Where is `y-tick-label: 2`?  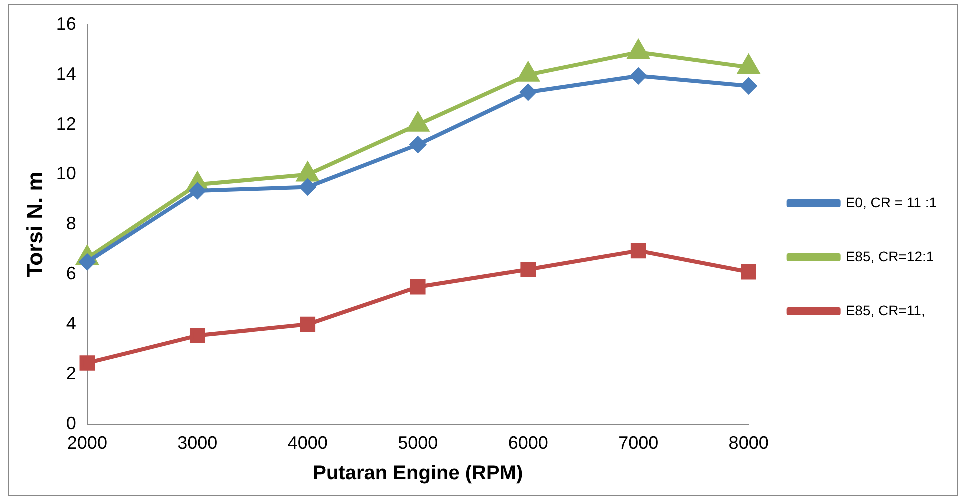
y-tick-label: 2 is located at coordinates (71, 373).